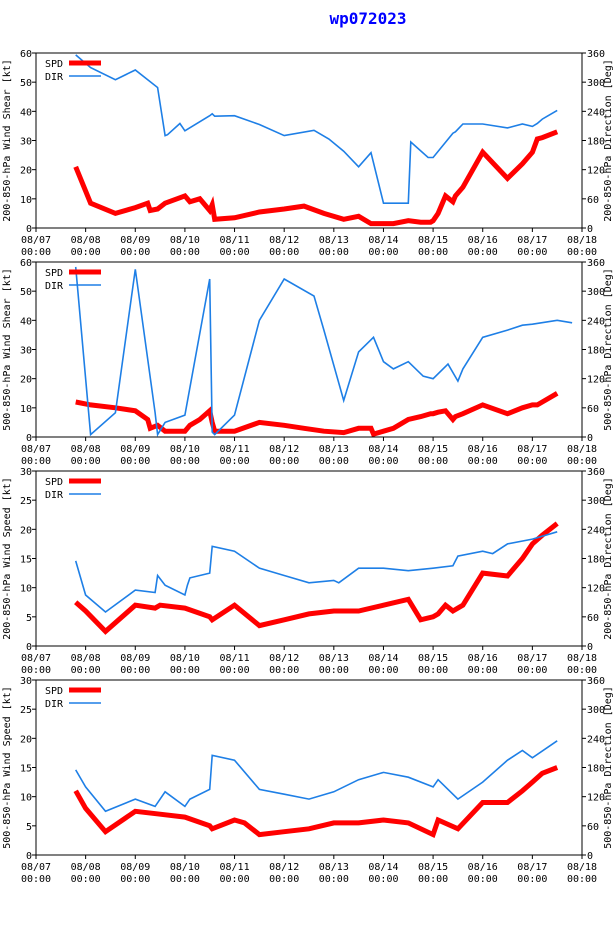 The width and height of the screenshot is (614, 936). I want to click on y-right-axis-label: 200-850-hPa Direction [Deg], so click(608, 558).